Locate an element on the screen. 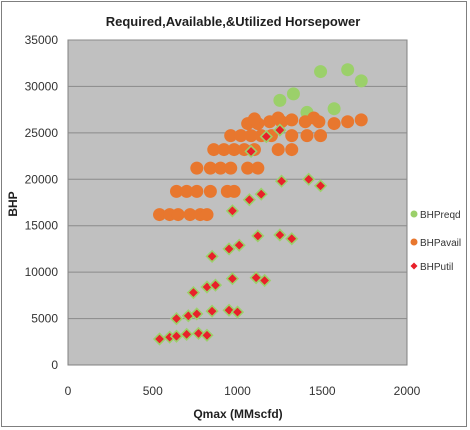  y-tick-label: 10000 is located at coordinates (42, 272).